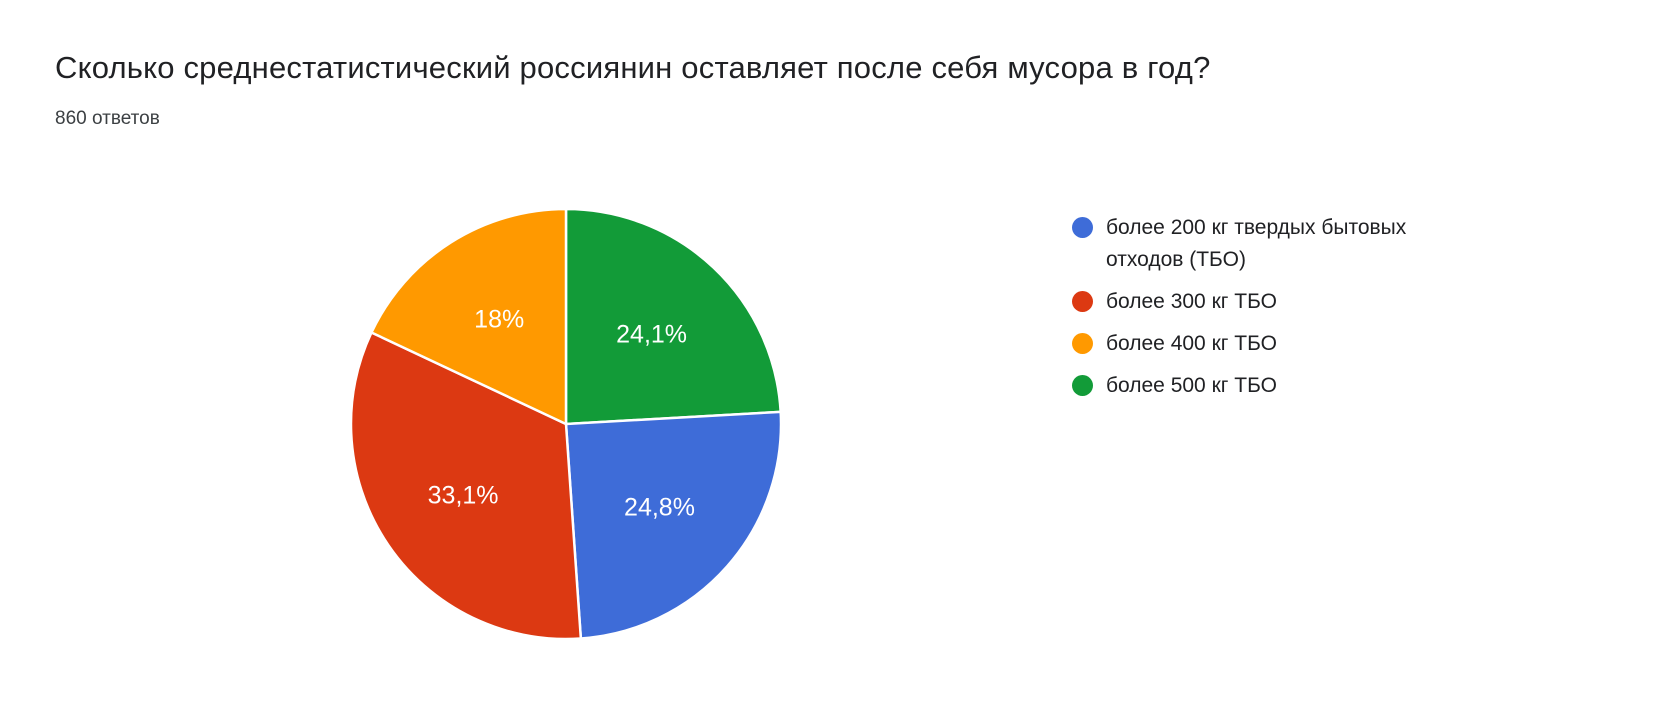  I want to click on legend-label: более 300 кг ТБО, so click(1191, 301).